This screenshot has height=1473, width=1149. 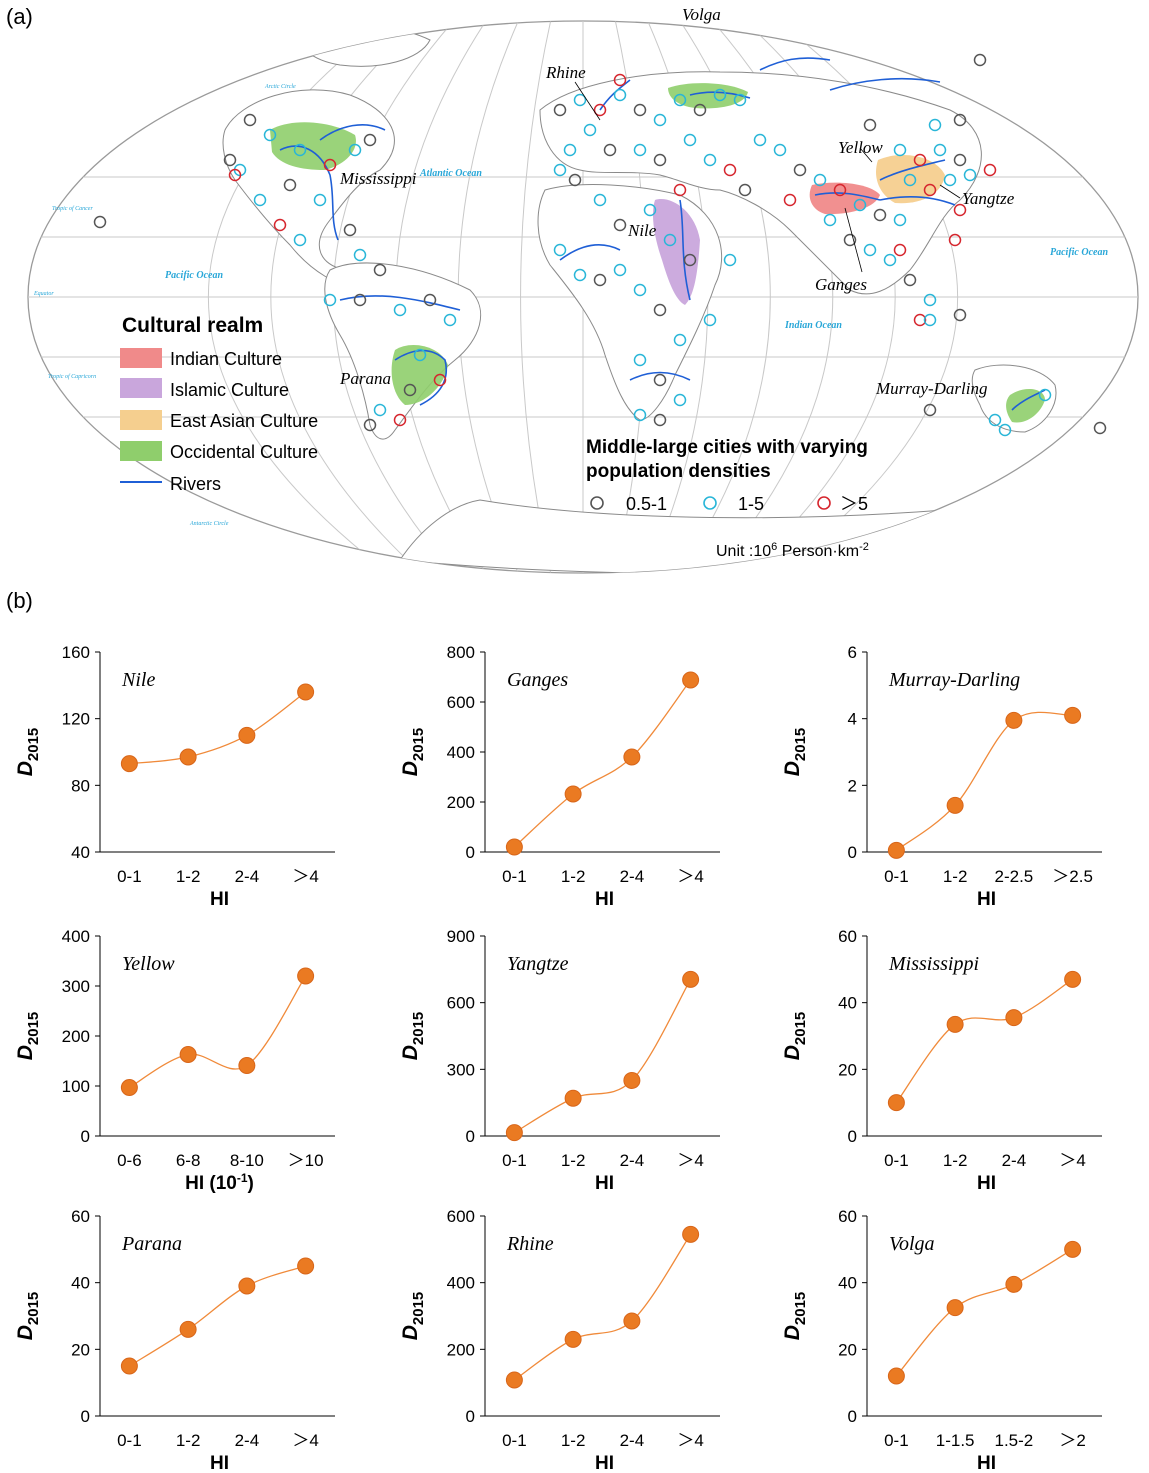 What do you see at coordinates (912, 1244) in the screenshot?
I see `chart-title: Volga` at bounding box center [912, 1244].